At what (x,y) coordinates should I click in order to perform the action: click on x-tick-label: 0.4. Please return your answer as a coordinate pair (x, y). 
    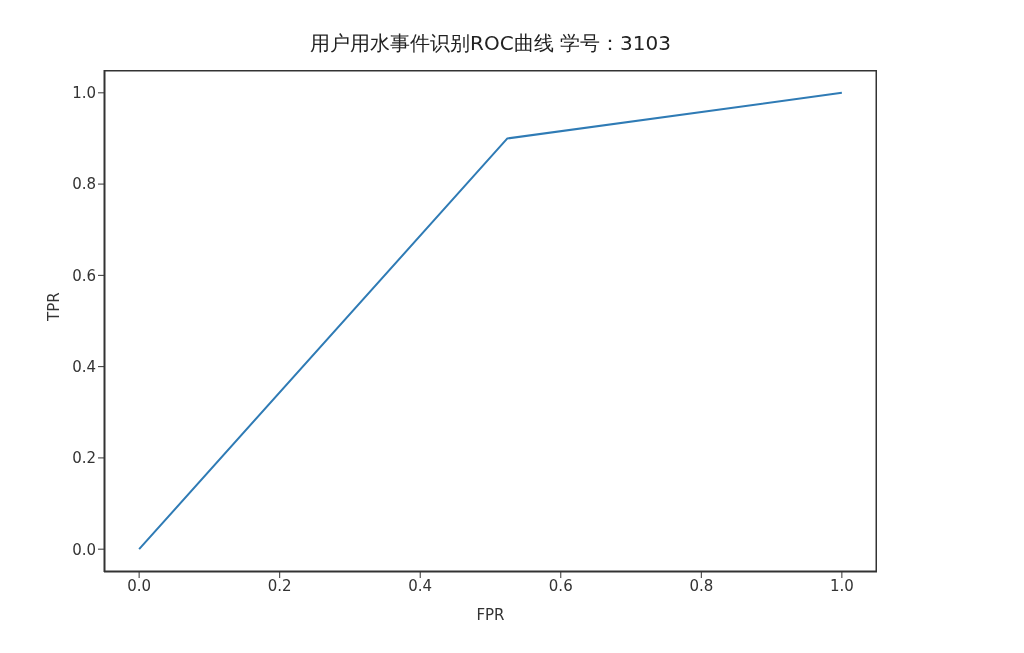
    Looking at the image, I should click on (420, 585).